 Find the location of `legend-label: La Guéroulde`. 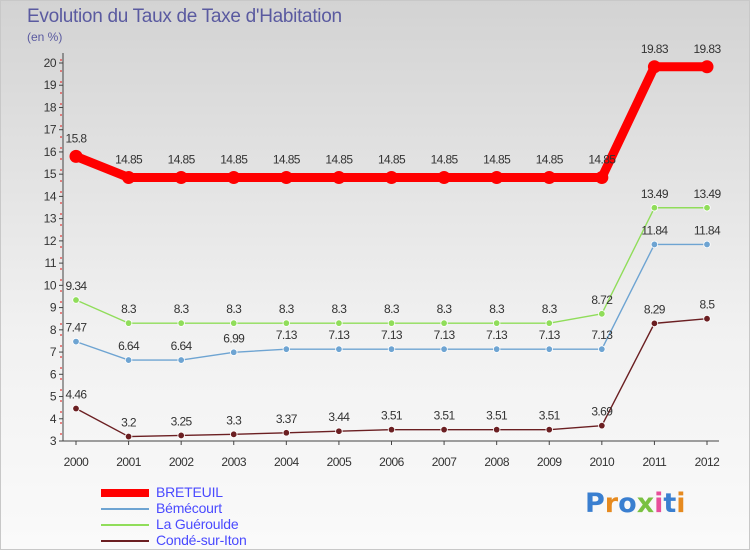

legend-label: La Guéroulde is located at coordinates (197, 524).